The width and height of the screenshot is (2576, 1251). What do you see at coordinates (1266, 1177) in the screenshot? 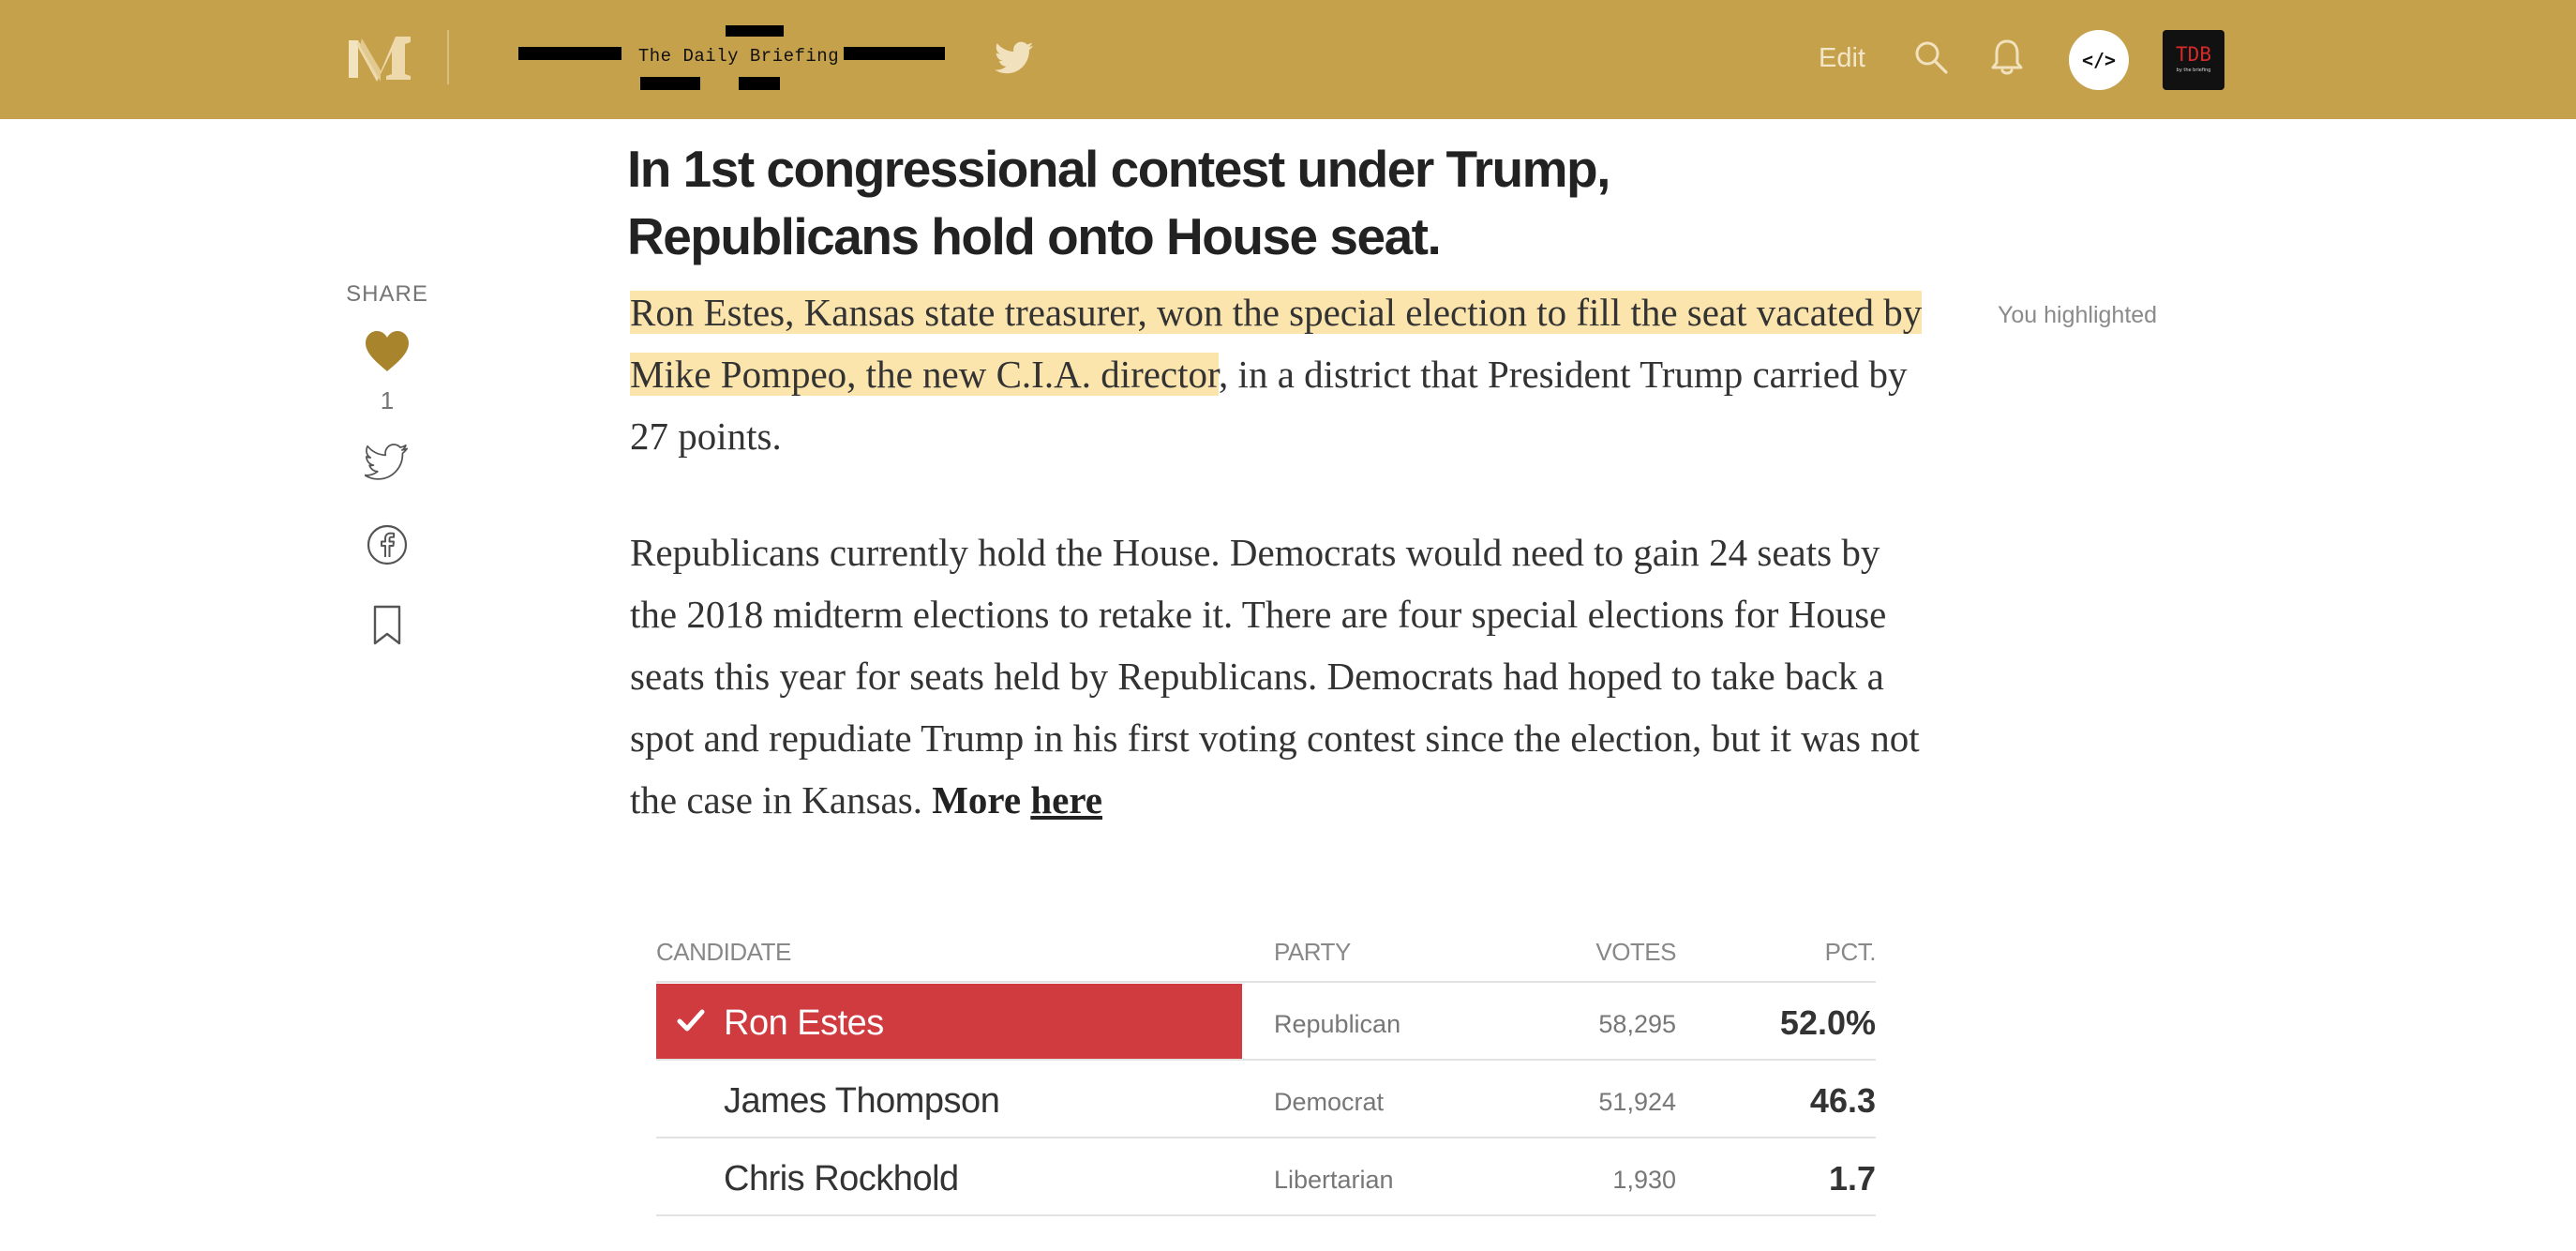
I see `table-row: Chris Rockhold Libertarian 1,930 1.7` at bounding box center [1266, 1177].